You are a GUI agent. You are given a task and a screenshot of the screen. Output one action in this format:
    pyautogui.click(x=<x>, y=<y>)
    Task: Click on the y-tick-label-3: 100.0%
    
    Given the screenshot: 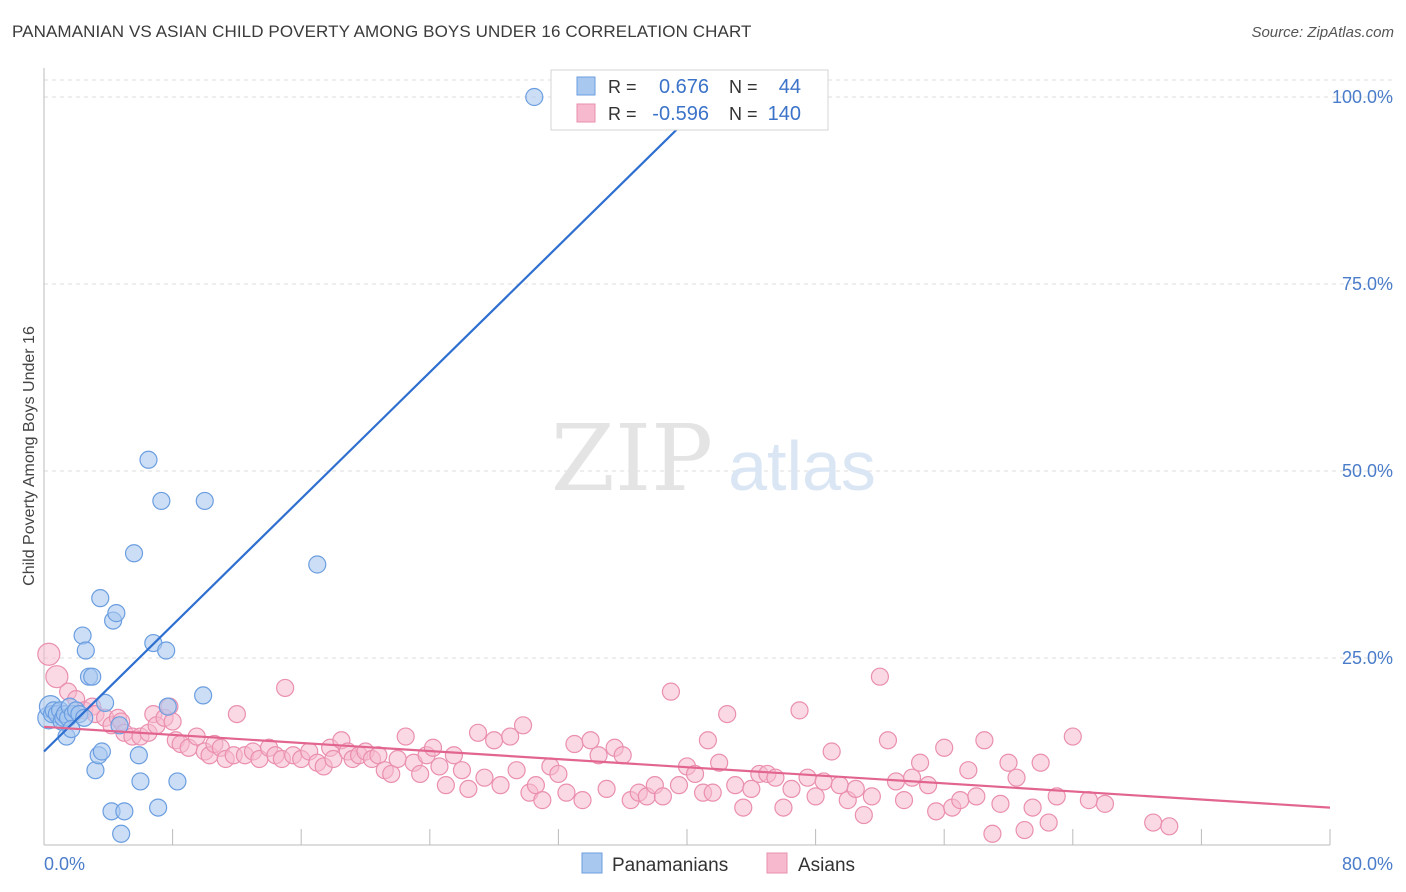 What is the action you would take?
    pyautogui.click(x=1362, y=97)
    